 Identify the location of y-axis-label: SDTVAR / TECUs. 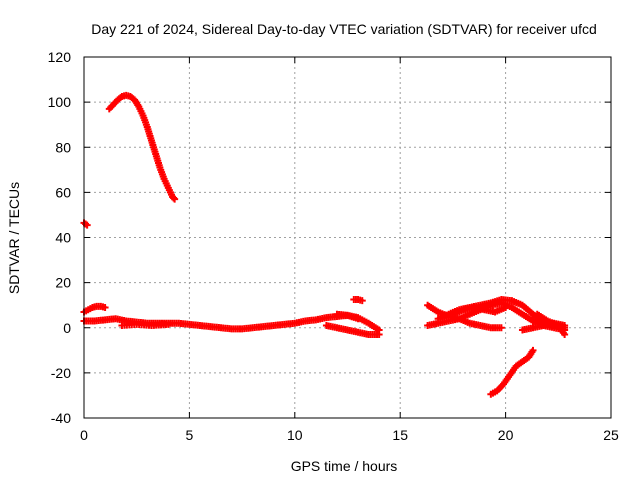
(14, 238).